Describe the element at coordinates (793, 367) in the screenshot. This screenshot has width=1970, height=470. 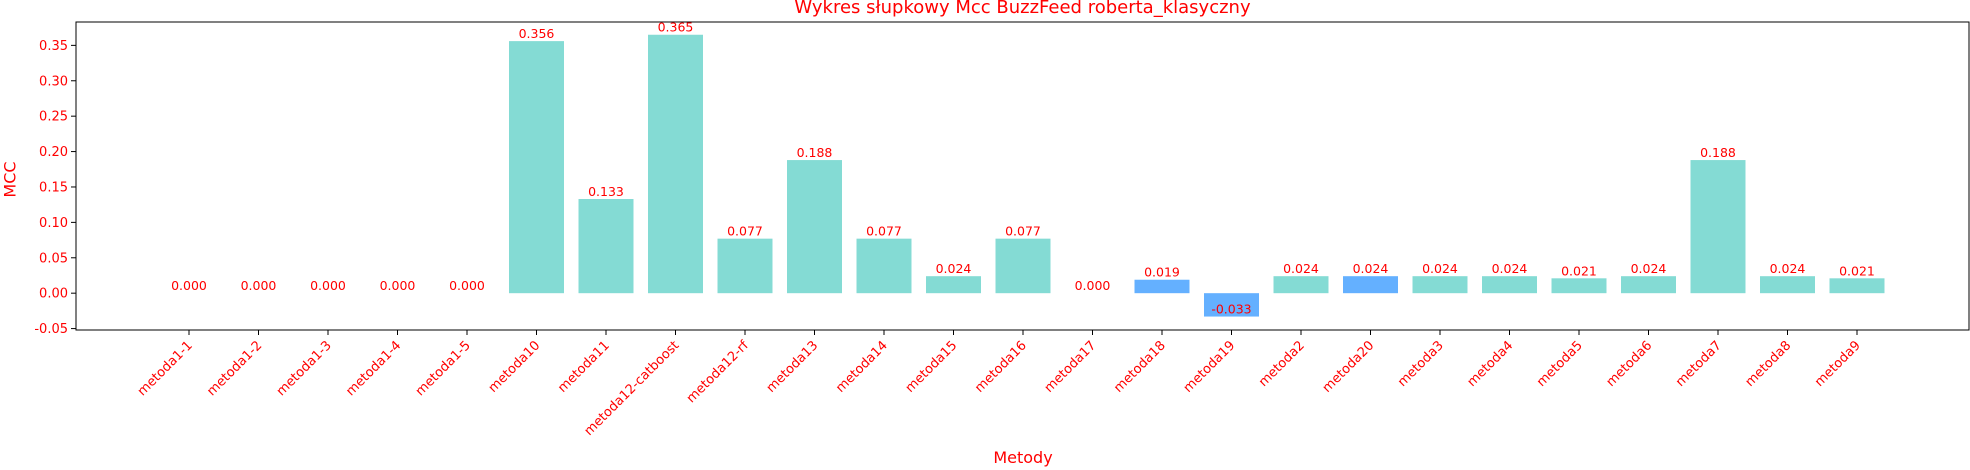
I see `x-tick-label: metoda13` at that location.